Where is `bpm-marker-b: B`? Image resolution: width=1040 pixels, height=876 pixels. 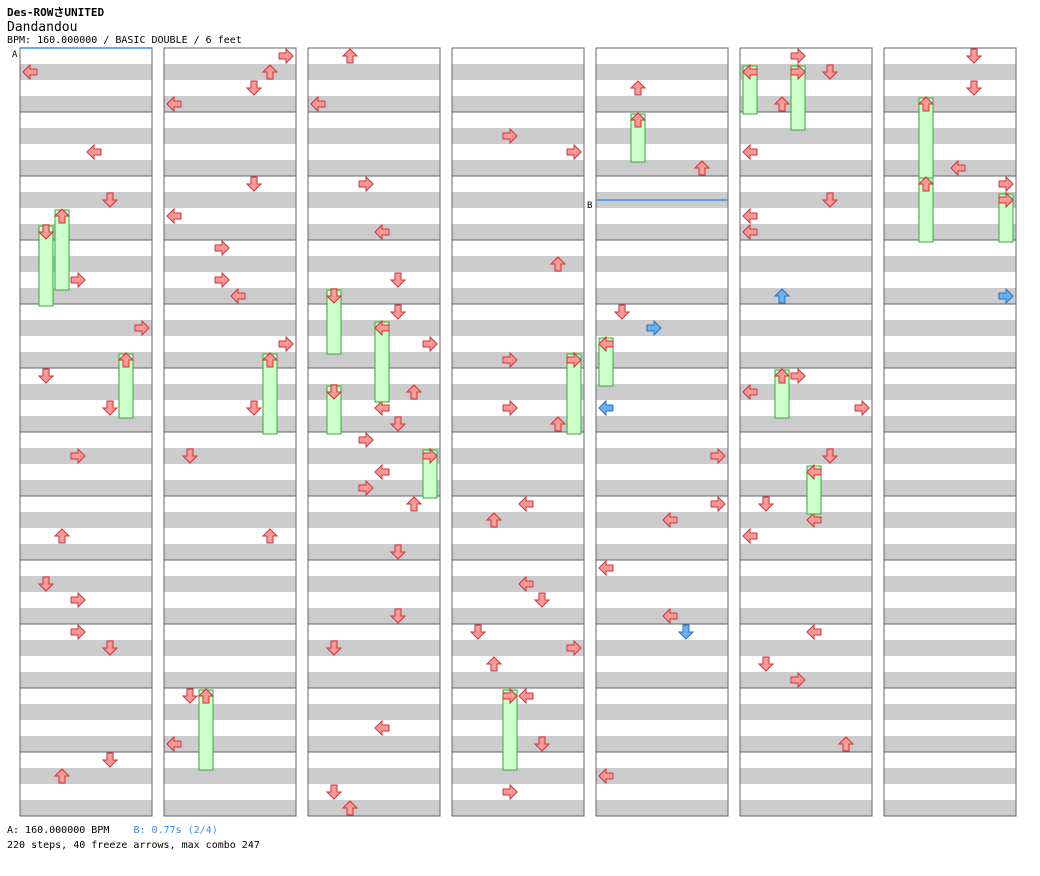 bpm-marker-b: B is located at coordinates (589, 206).